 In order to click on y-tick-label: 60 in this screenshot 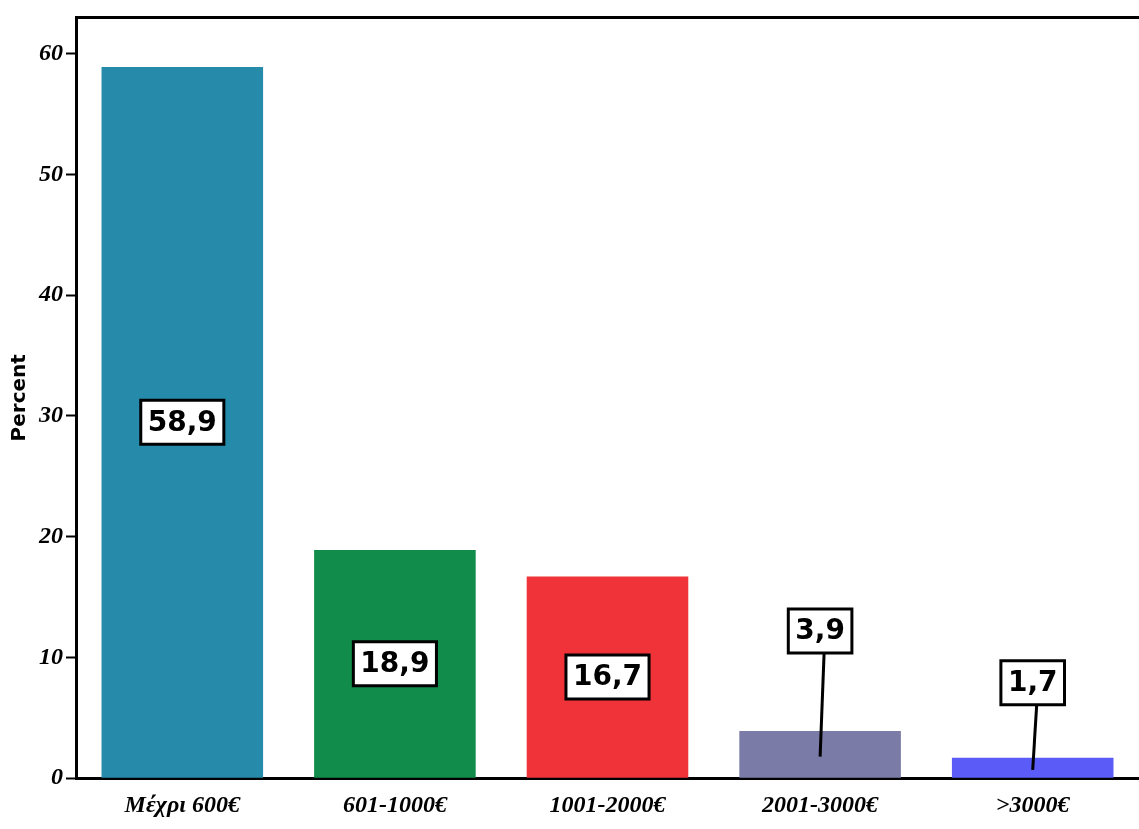, I will do `click(51, 51)`.